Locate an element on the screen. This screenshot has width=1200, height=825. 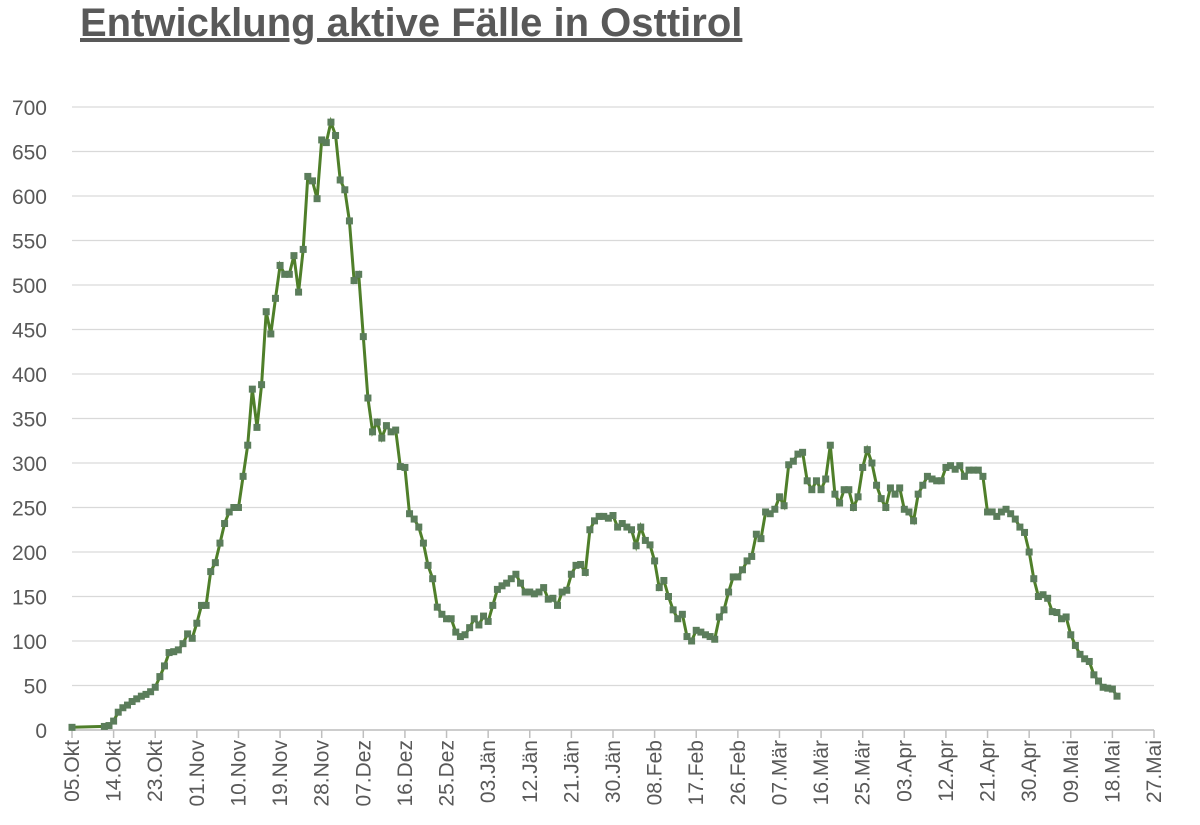
x-tick-label: 08.Feb is located at coordinates (655, 772).